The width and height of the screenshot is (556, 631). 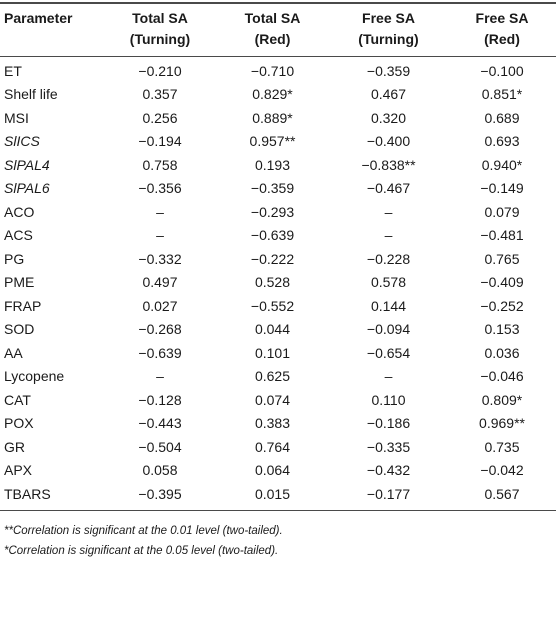 What do you see at coordinates (160, 188) in the screenshot?
I see `value-cell: −0.356` at bounding box center [160, 188].